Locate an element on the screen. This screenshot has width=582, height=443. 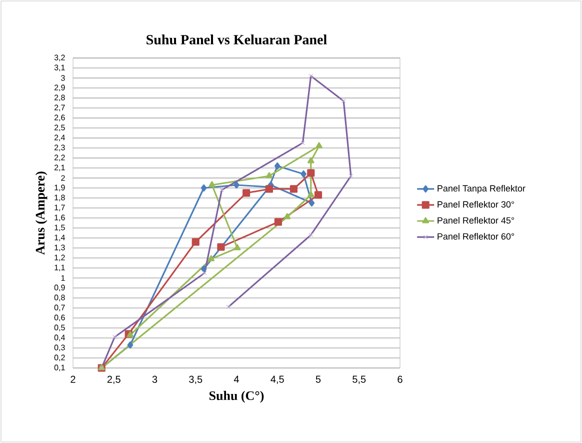
y-tick-label: 3,2 is located at coordinates (59, 58).